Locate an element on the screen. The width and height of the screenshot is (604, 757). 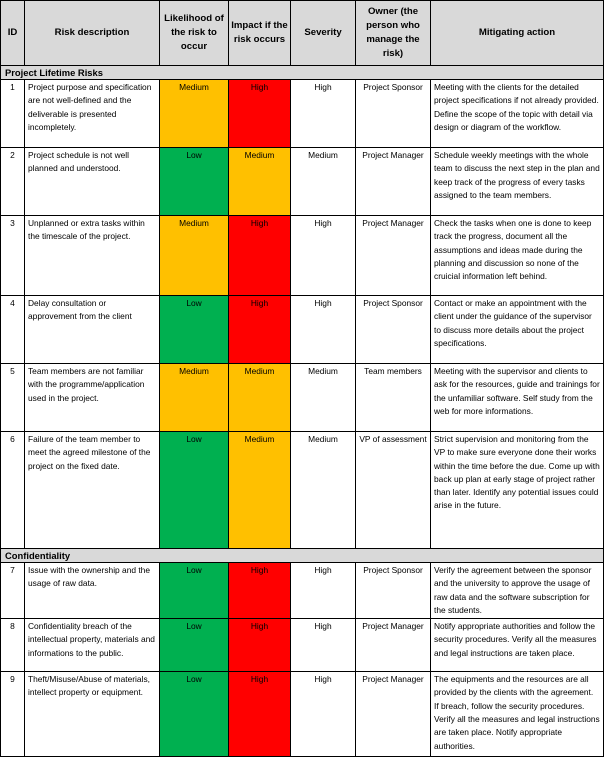
section-title: Project Lifetime Risks is located at coordinates (302, 72).